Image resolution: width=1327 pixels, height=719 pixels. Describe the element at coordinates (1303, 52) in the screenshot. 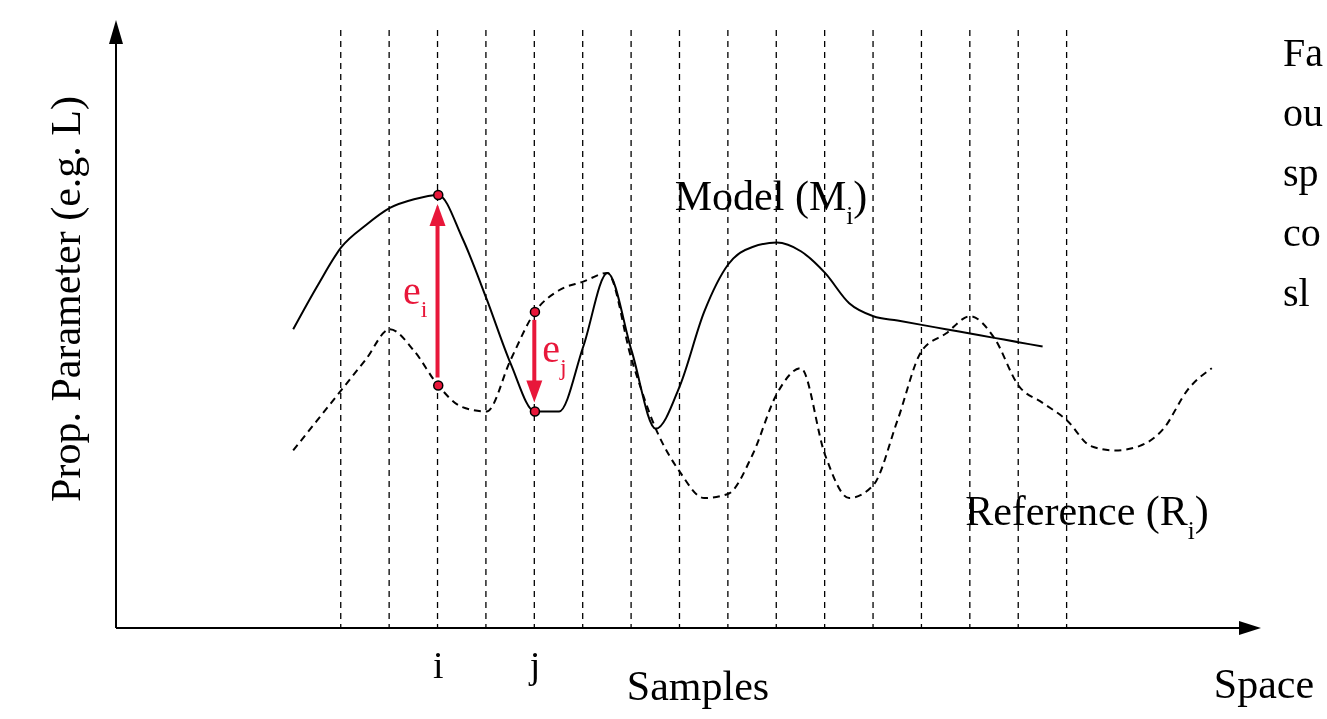

I see `text: Fa` at that location.